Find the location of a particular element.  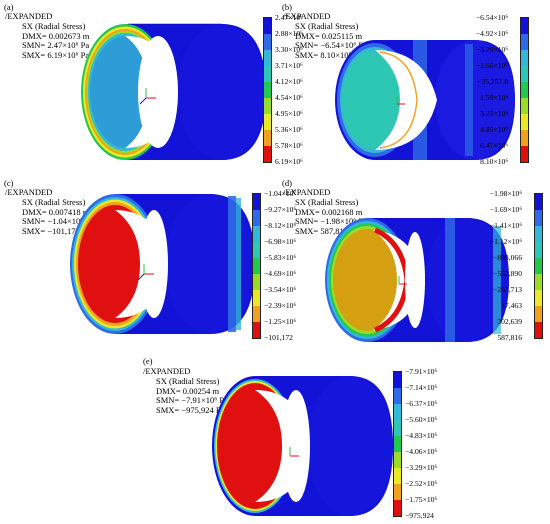

panel-label: (a) is located at coordinates (9, 7).